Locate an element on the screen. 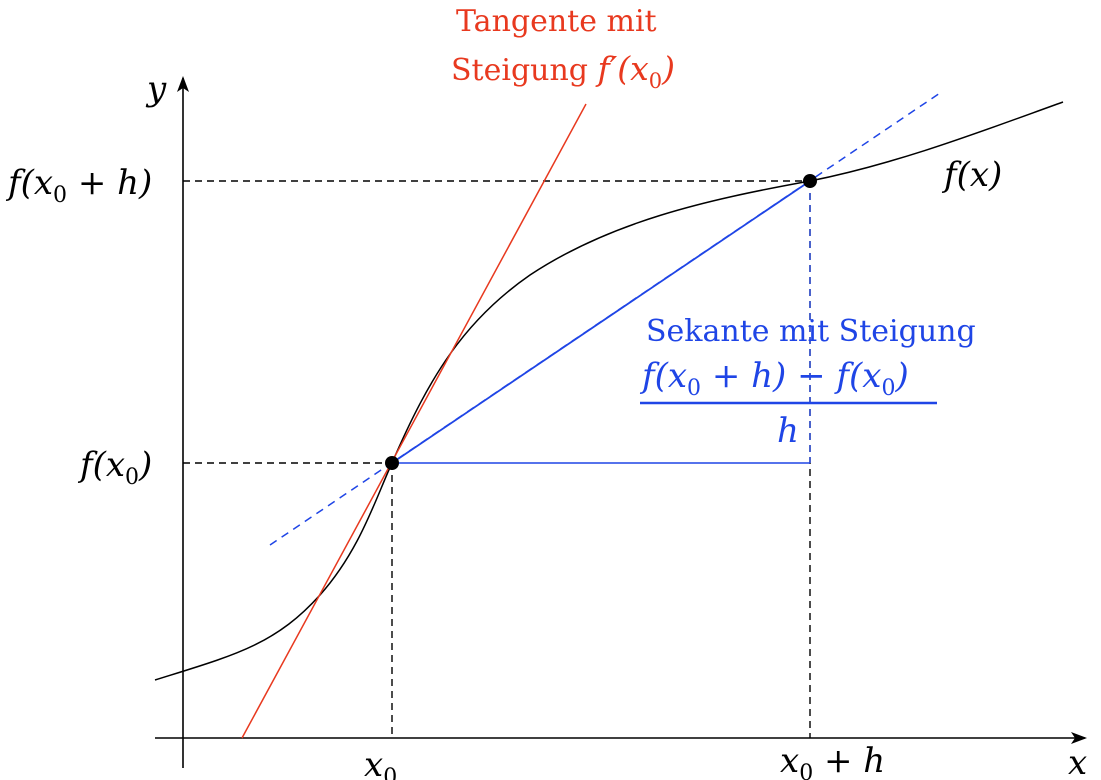 The width and height of the screenshot is (1101, 780). tangent-label-line1: Tangente mit is located at coordinates (556, 21).